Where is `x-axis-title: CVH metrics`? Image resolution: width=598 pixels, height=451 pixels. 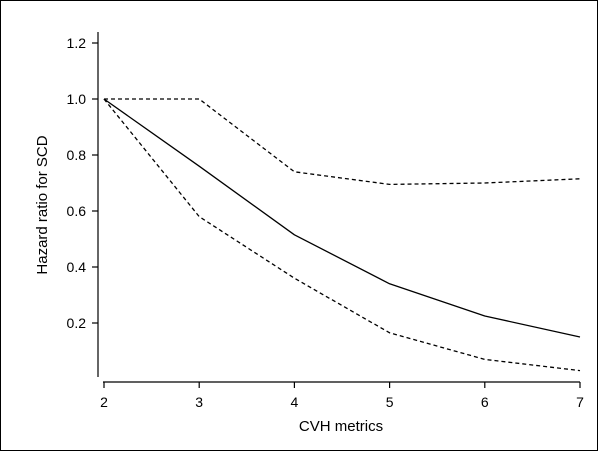
x-axis-title: CVH metrics is located at coordinates (341, 426).